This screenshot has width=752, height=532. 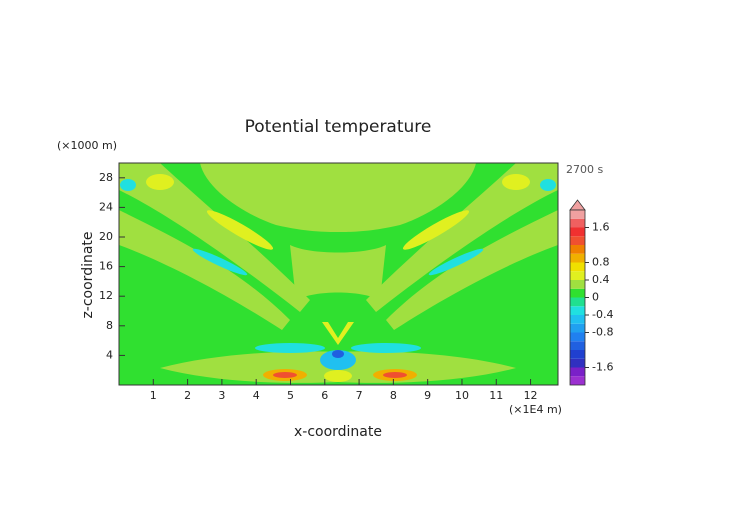 What do you see at coordinates (577, 205) in the screenshot?
I see `colorbar-extend` at bounding box center [577, 205].